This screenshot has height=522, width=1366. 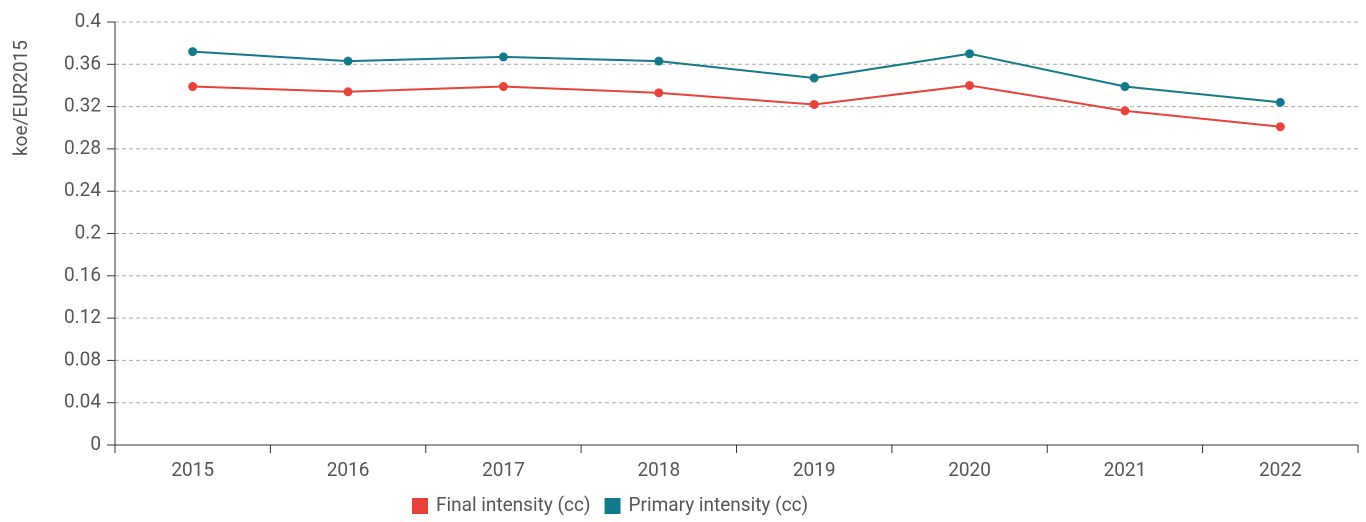 I want to click on legend-label: Primary intensity (cc), so click(x=719, y=504).